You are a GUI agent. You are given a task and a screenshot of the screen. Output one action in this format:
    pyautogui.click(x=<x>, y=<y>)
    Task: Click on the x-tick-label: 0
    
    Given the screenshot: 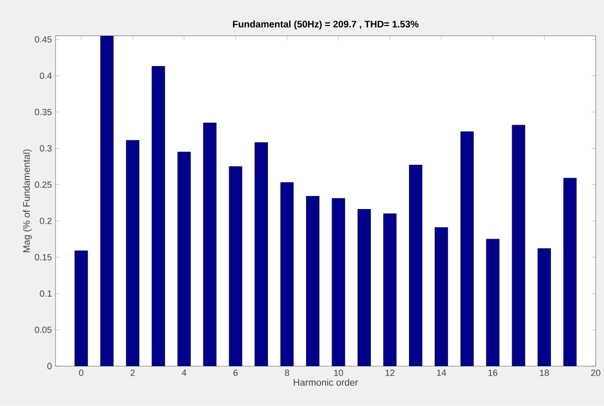 What is the action you would take?
    pyautogui.click(x=81, y=373)
    